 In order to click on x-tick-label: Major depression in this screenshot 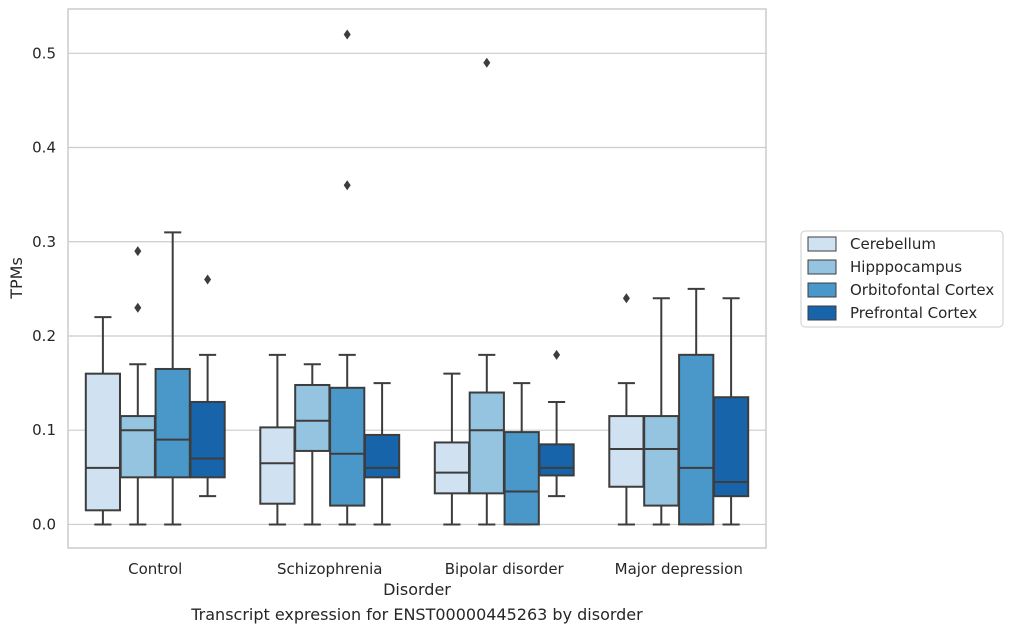, I will do `click(679, 569)`.